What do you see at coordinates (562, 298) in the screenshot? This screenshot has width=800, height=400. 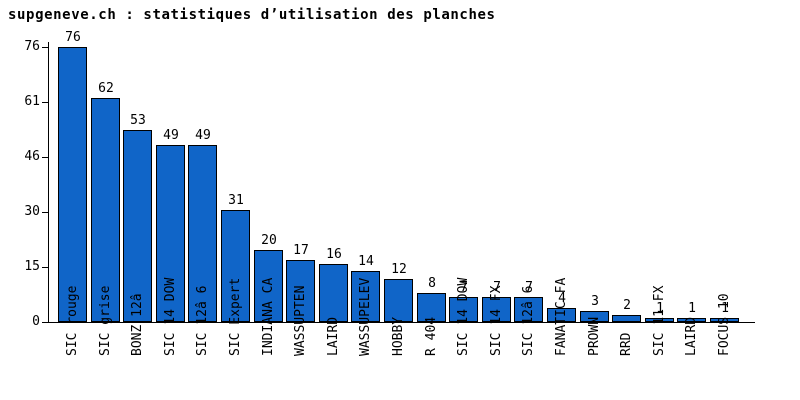 I see `bar-value-label: 4` at bounding box center [562, 298].